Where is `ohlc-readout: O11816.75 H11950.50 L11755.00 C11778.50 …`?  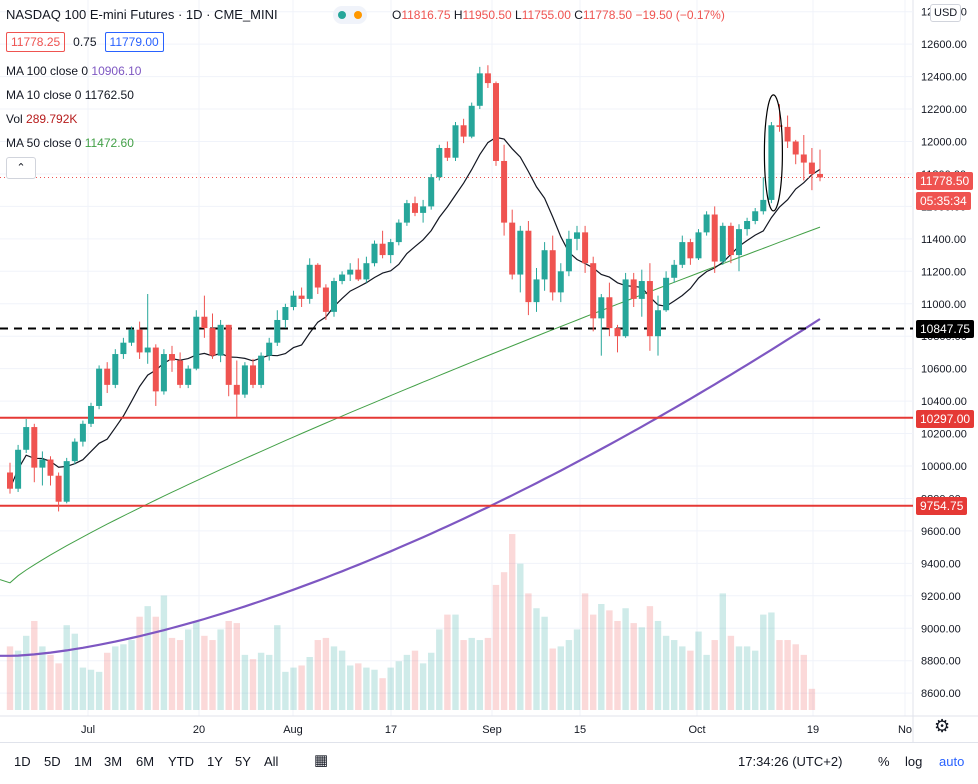 ohlc-readout: O11816.75 H11950.50 L11755.00 C11778.50 … is located at coordinates (558, 15).